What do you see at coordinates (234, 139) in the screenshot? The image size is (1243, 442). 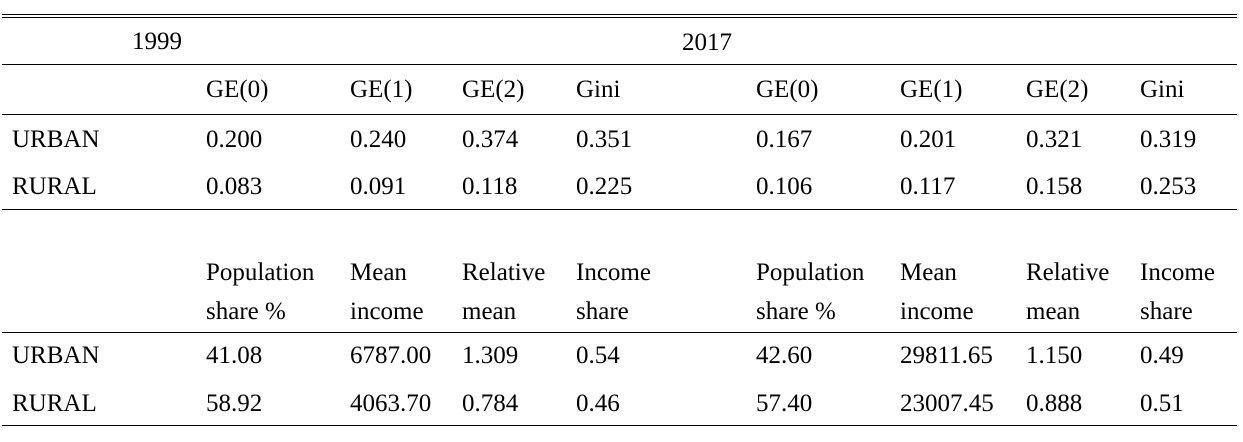 I see `table-cell: 0.200` at bounding box center [234, 139].